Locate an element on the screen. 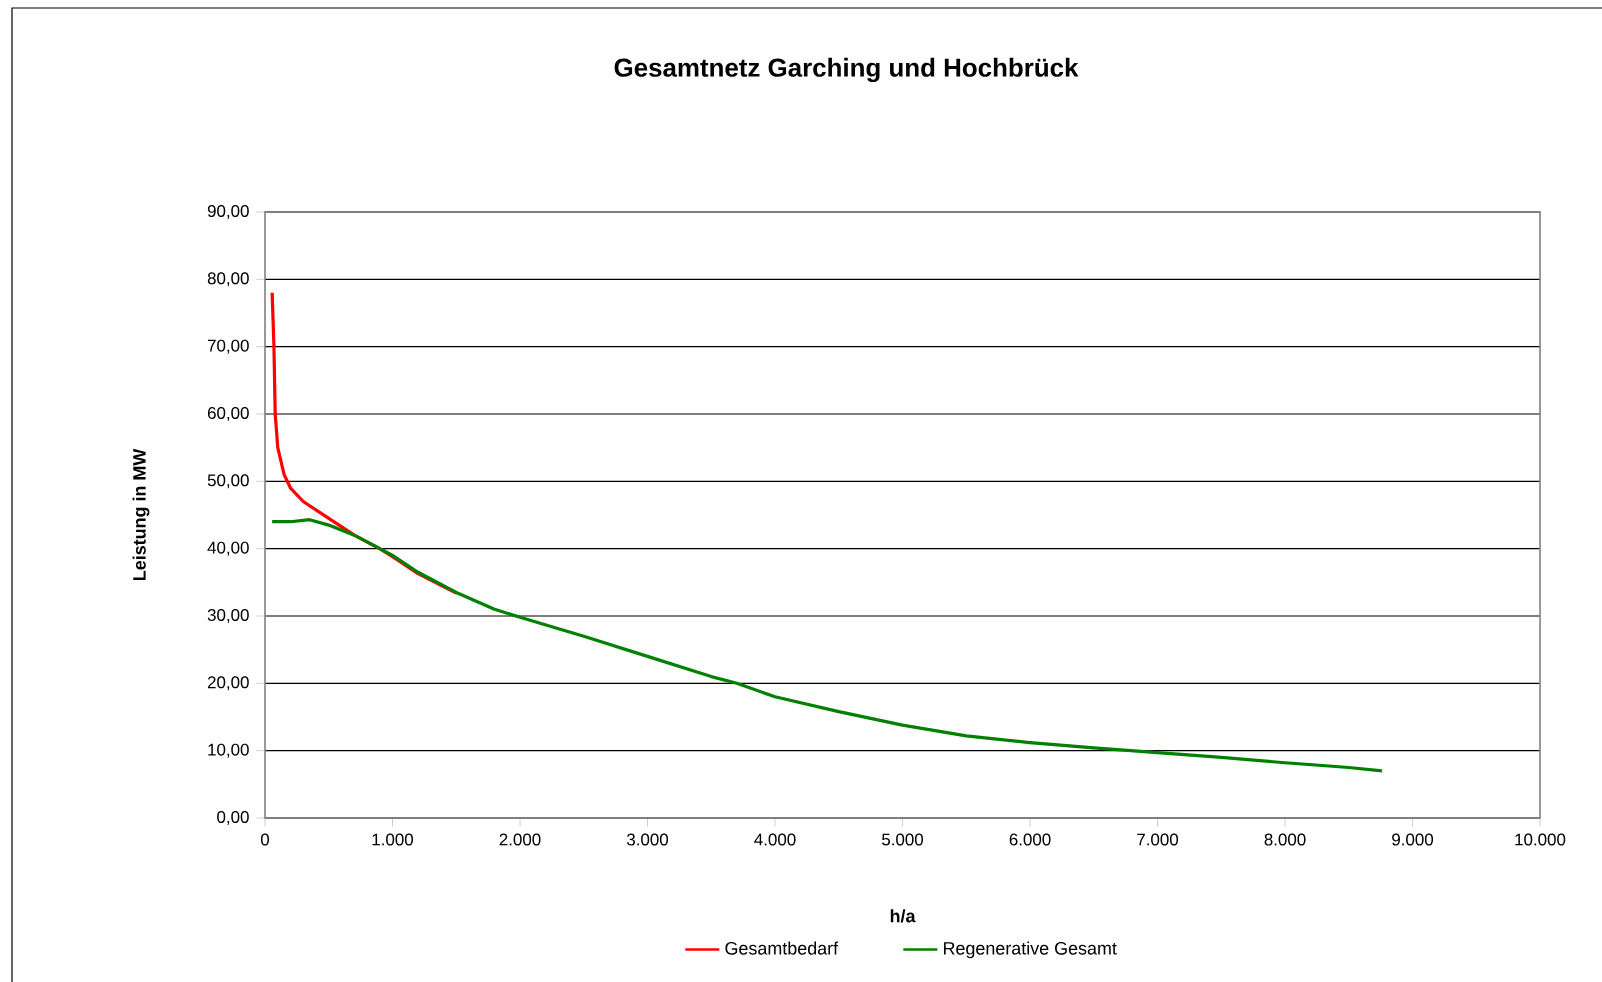 This screenshot has width=1602, height=982. x-tick-label: 1.000 is located at coordinates (393, 839).